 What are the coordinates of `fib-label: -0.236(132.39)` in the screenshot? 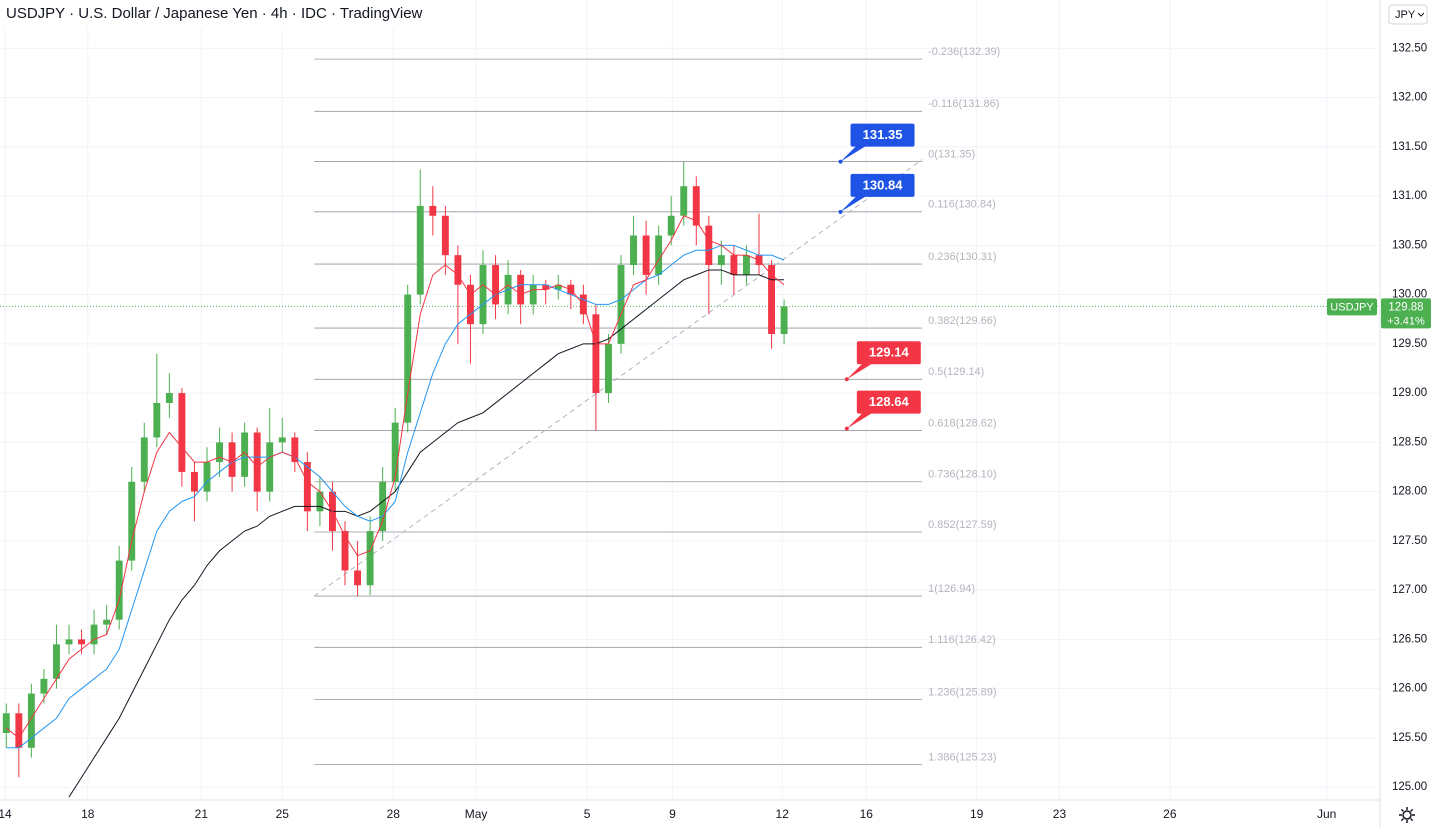 It's located at (964, 52).